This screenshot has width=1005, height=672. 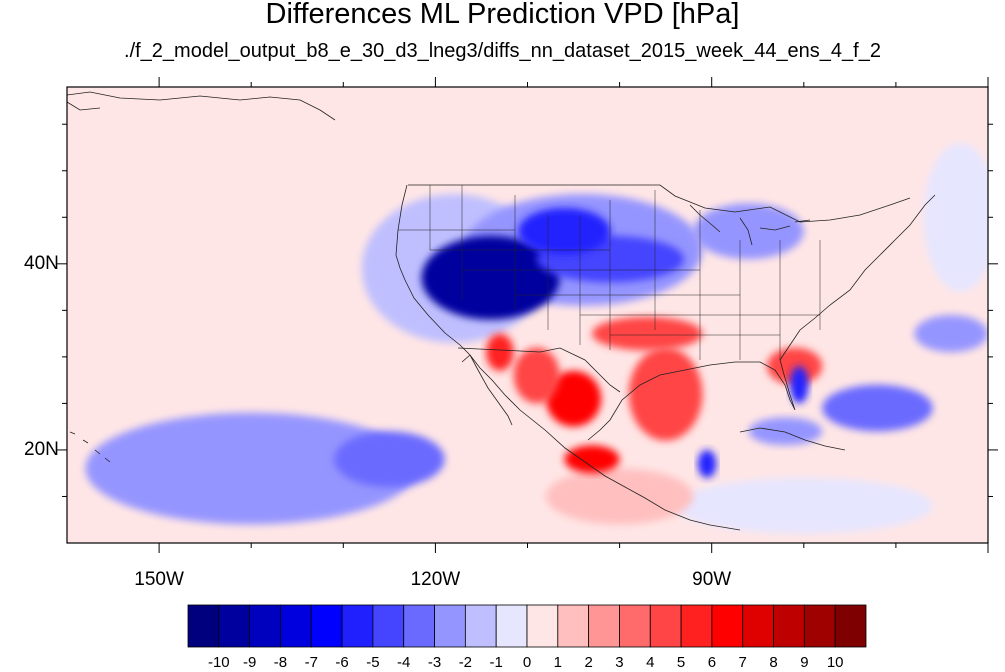 I want to click on colorbar-tick-label: 7, so click(x=742, y=662).